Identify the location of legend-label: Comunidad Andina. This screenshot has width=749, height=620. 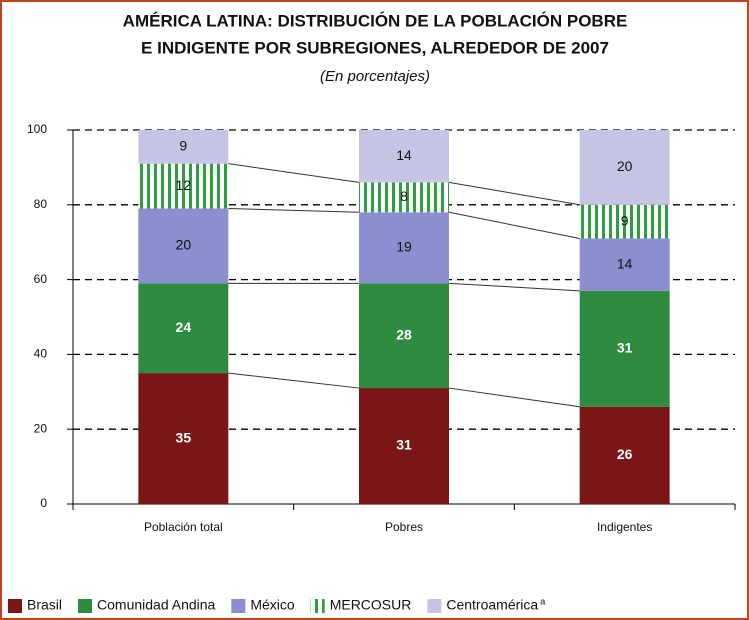
(156, 605).